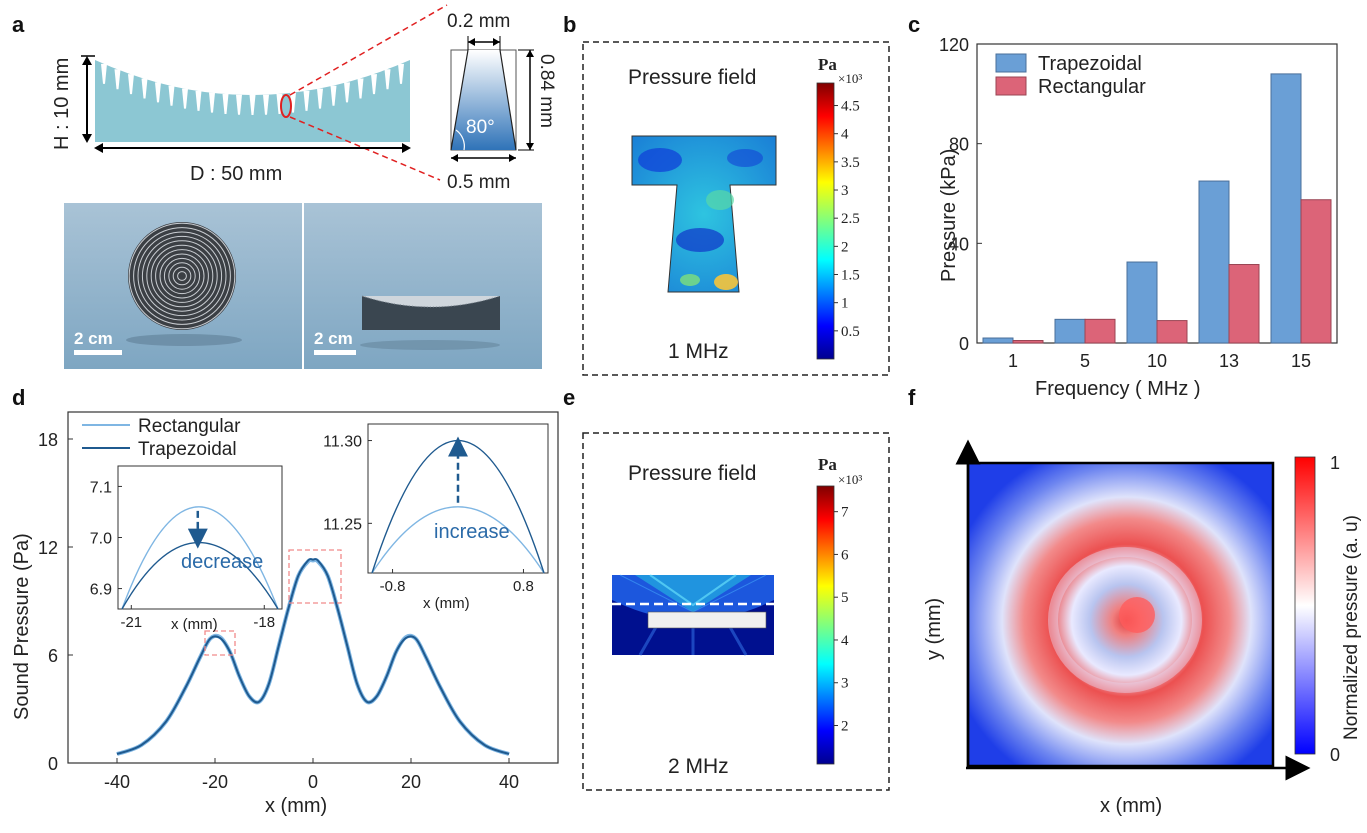  Describe the element at coordinates (692, 473) in the screenshot. I see `panel-e-title: Pressure field` at that location.